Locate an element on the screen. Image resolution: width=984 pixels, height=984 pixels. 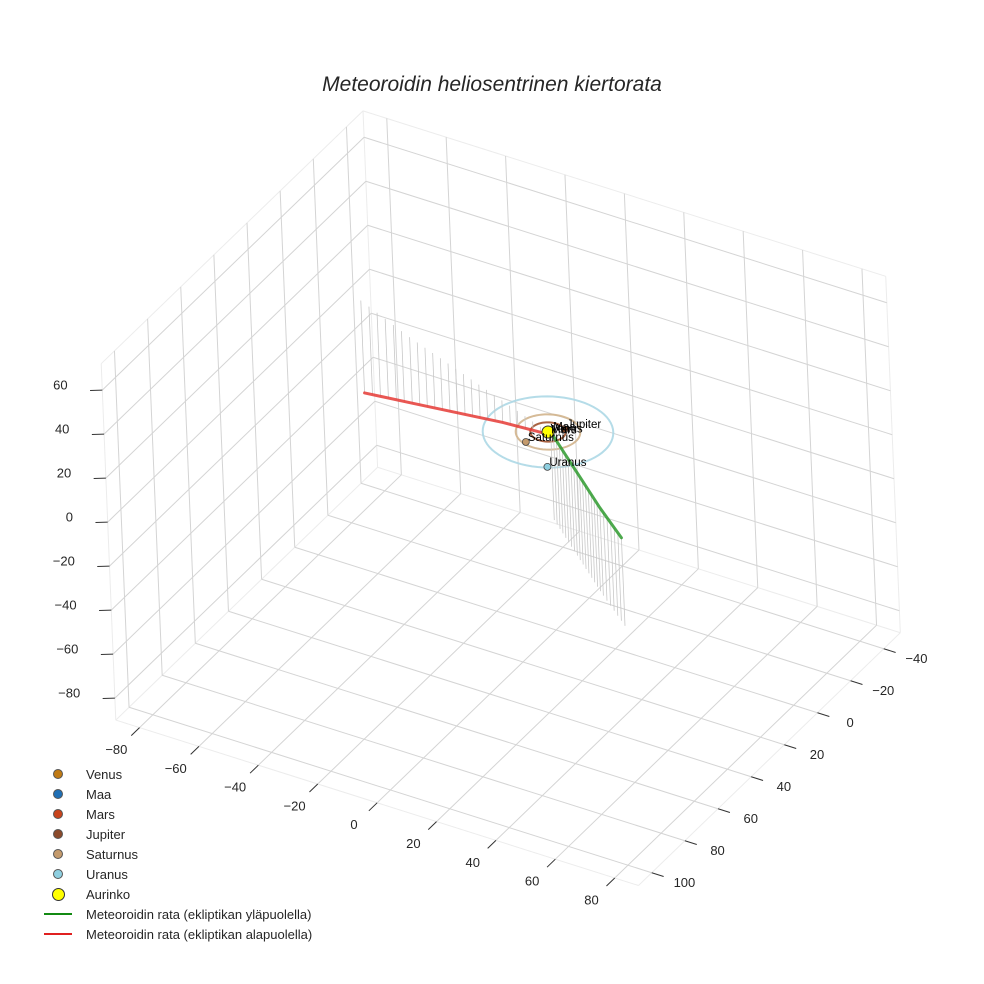
legend-item: Mars is located at coordinates (174, 814).